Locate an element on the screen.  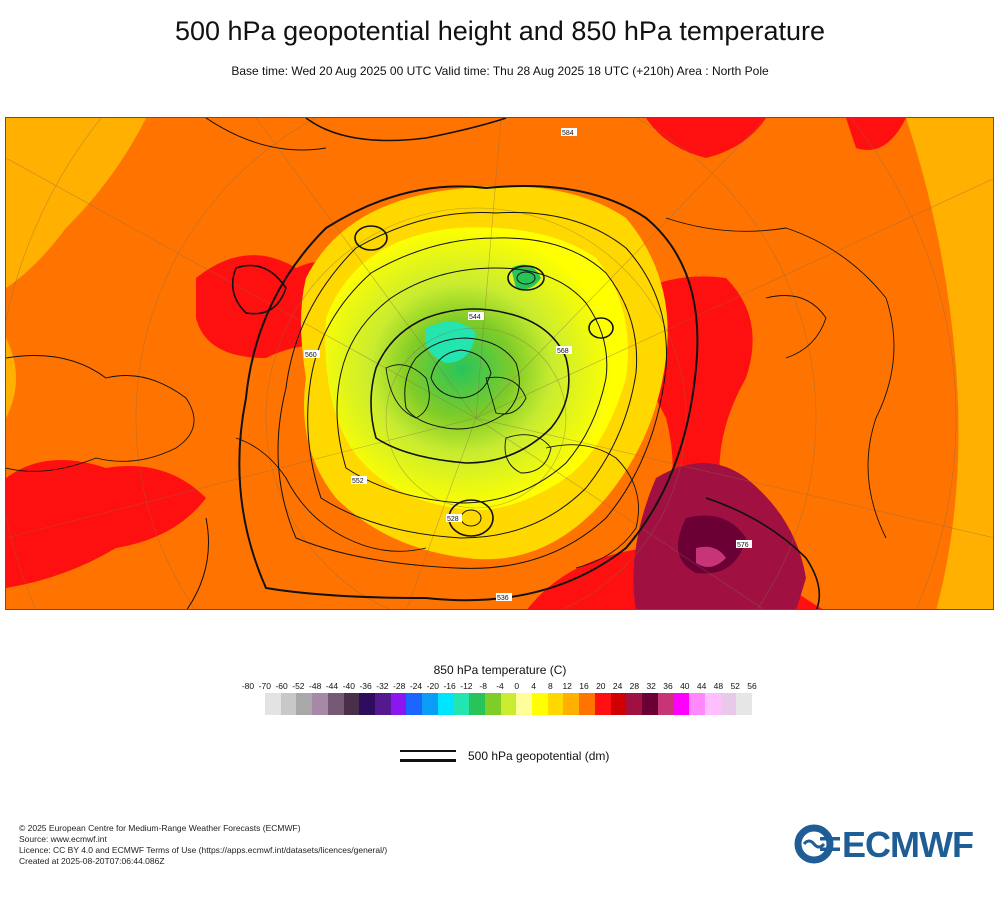
colorbar-tick-label: 48 is located at coordinates (718, 686).